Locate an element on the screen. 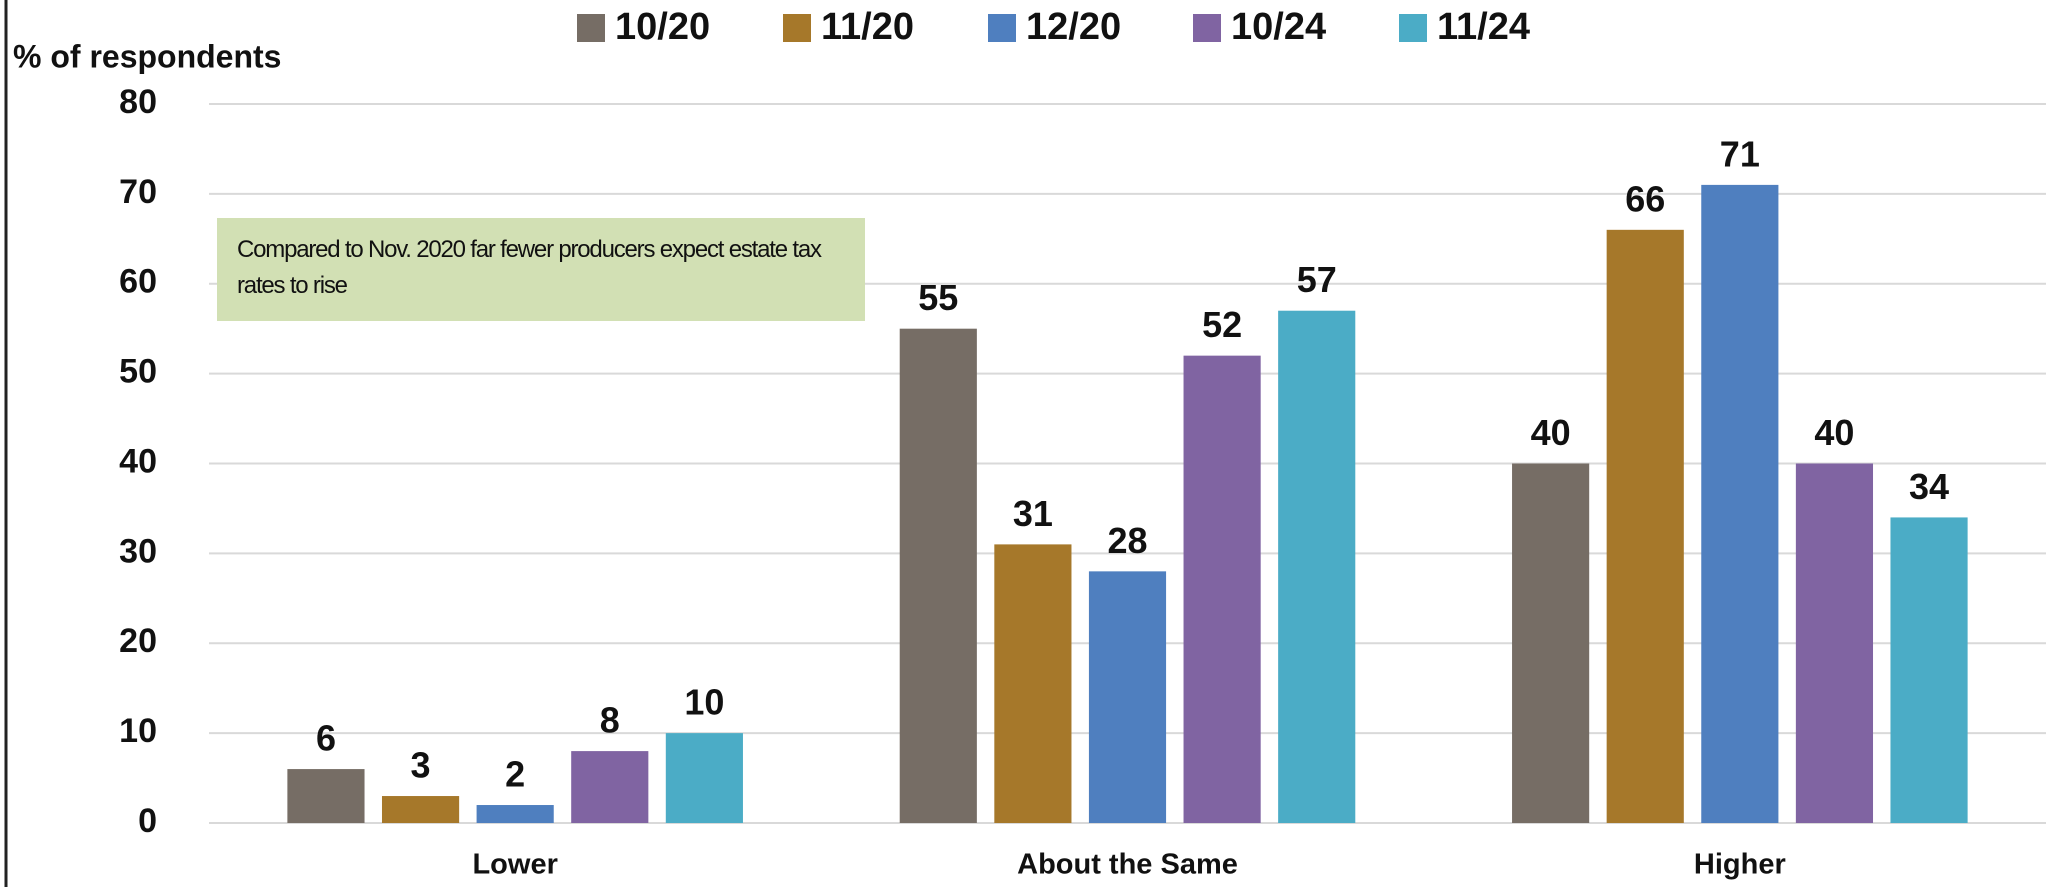  data-label: 3 is located at coordinates (421, 765).